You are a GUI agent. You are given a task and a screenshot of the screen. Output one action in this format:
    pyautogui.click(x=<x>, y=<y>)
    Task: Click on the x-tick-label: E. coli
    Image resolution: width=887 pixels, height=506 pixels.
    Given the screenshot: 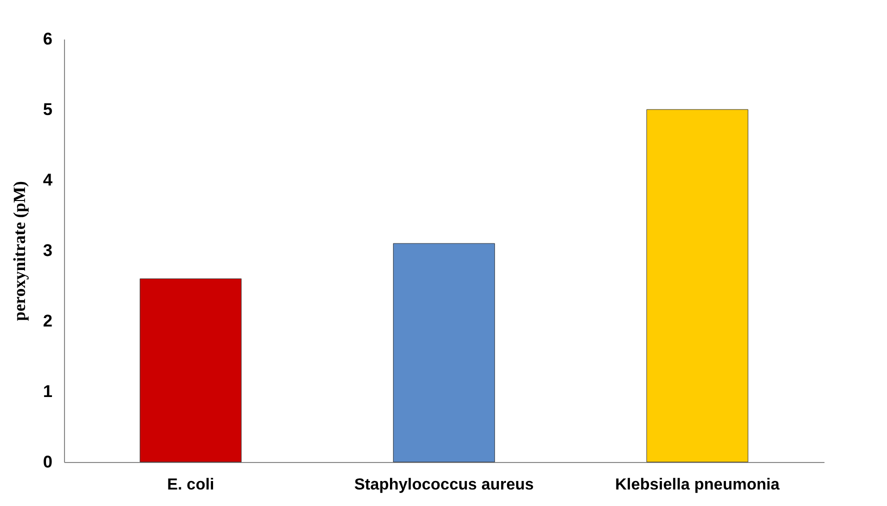 What is the action you would take?
    pyautogui.click(x=190, y=485)
    